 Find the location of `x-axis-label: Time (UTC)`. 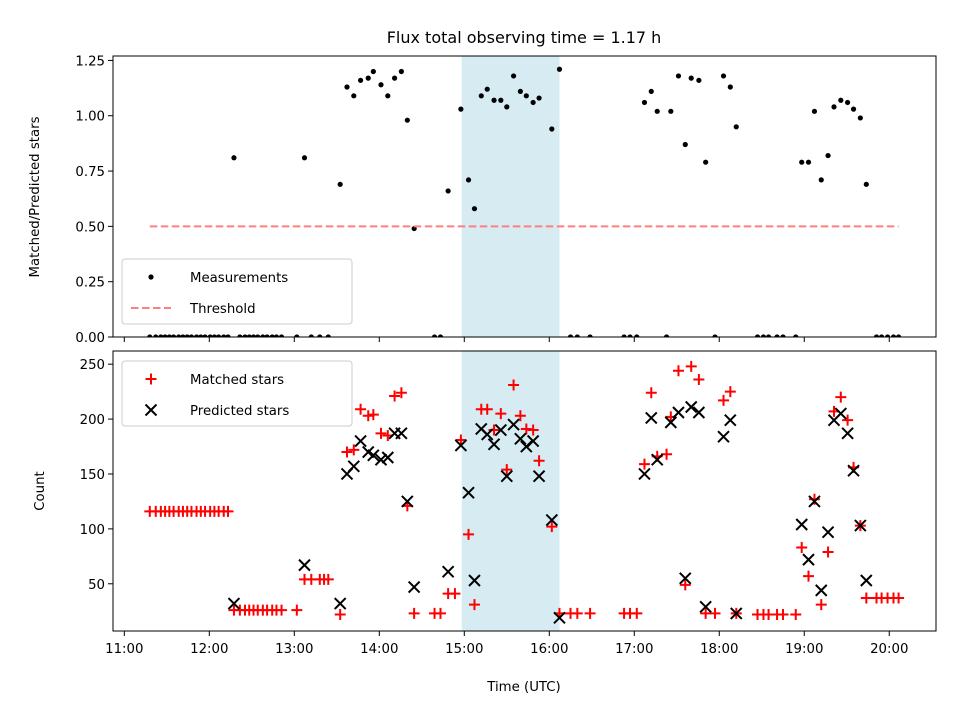

x-axis-label: Time (UTC) is located at coordinates (523, 687).